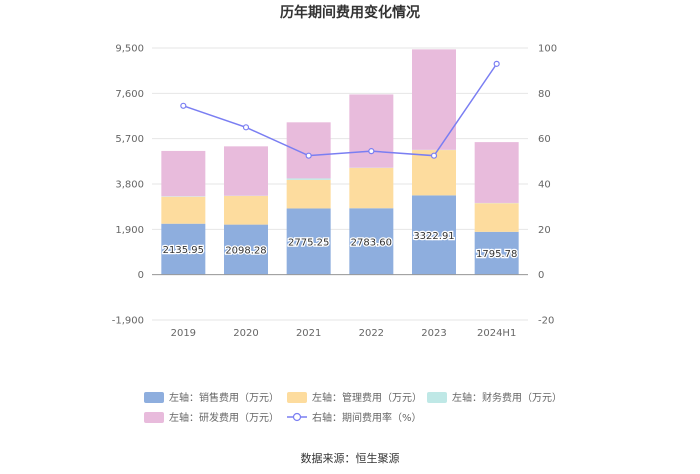 The image size is (700, 474). I want to click on bar-data-label: 2775.25, so click(308, 243).